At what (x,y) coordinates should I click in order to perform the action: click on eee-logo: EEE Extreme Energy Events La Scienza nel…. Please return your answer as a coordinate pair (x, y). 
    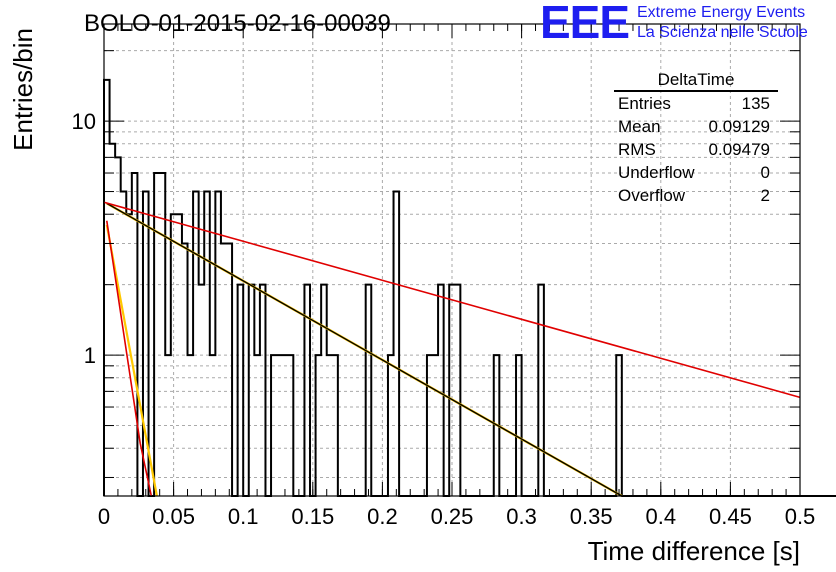
    Looking at the image, I should click on (685, 24).